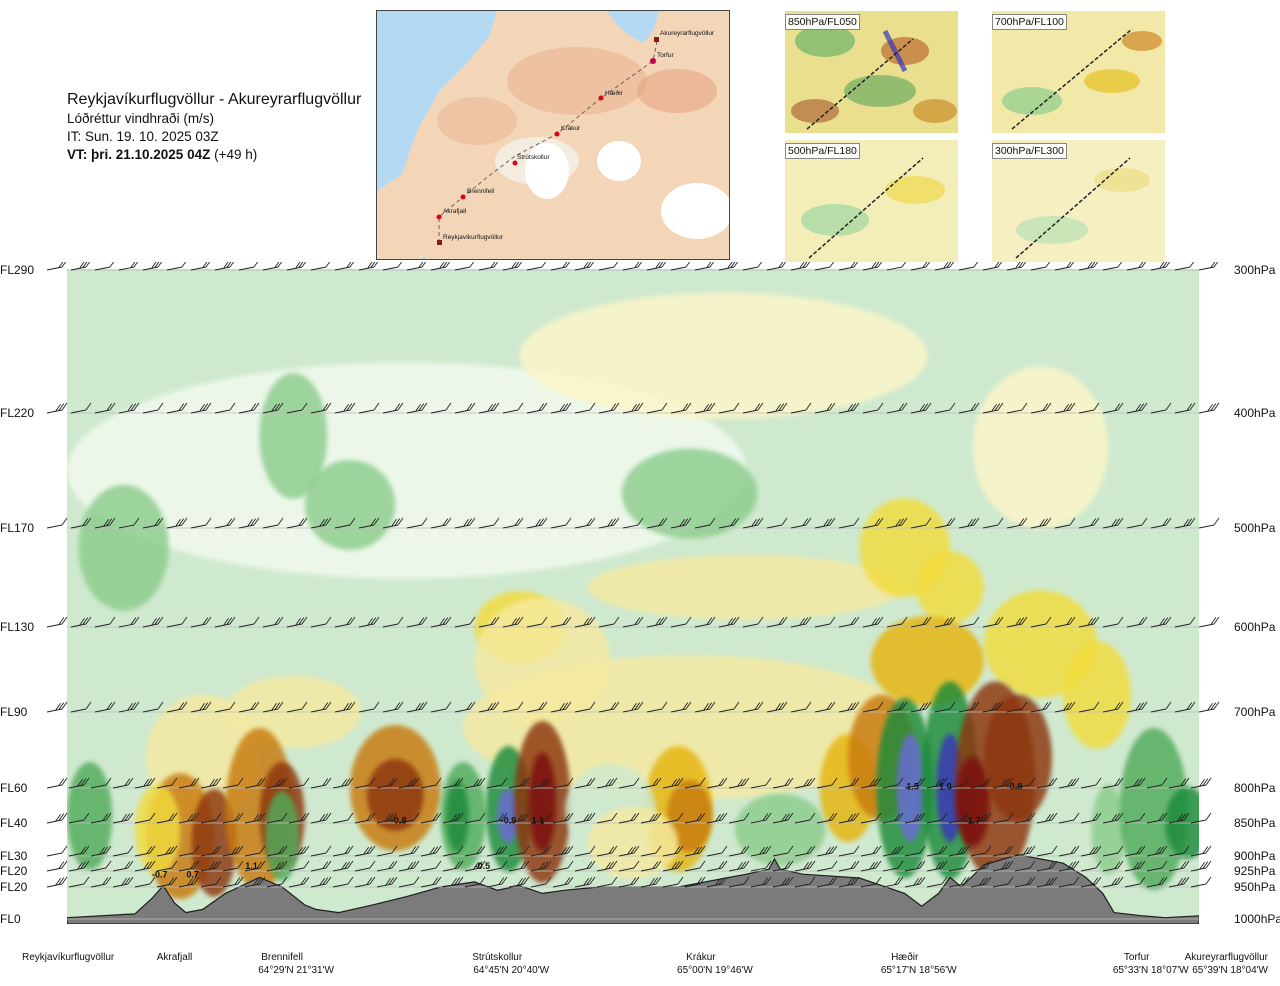 The image size is (1280, 986). Describe the element at coordinates (17, 528) in the screenshot. I see `fl-label: FL170` at that location.